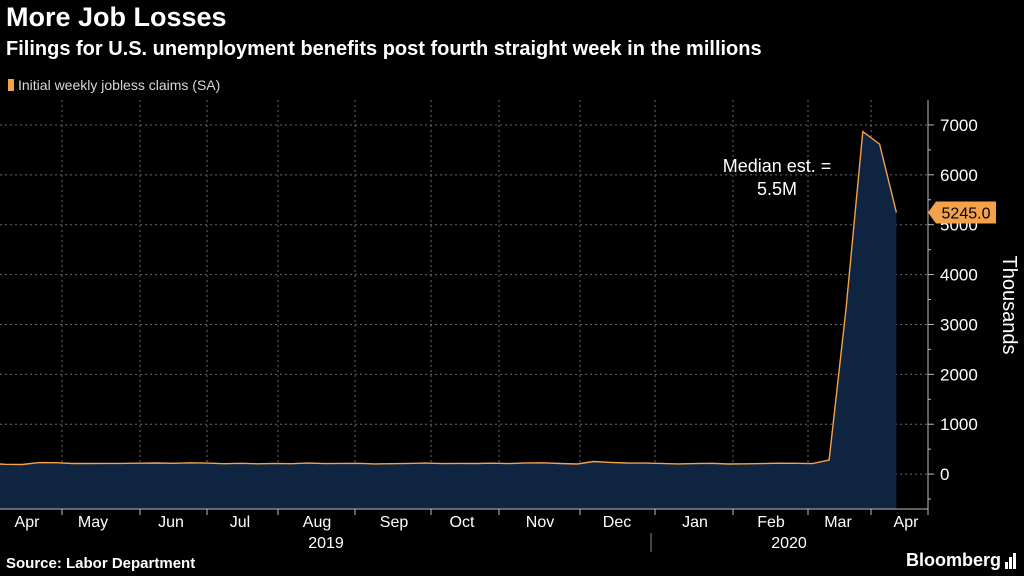  I want to click on y-tick-label: 2000, so click(959, 374).